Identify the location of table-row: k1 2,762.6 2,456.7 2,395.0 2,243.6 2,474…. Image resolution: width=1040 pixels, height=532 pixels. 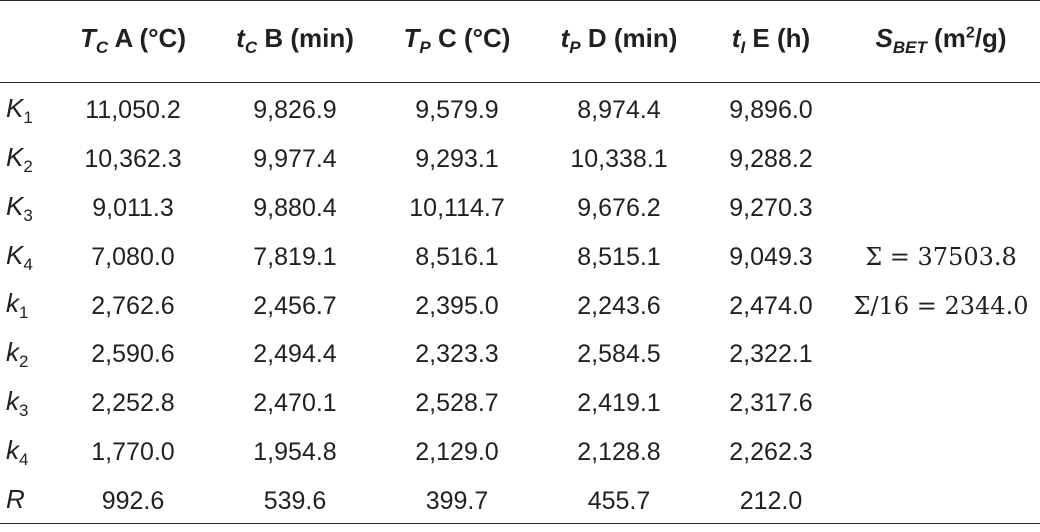
(520, 306).